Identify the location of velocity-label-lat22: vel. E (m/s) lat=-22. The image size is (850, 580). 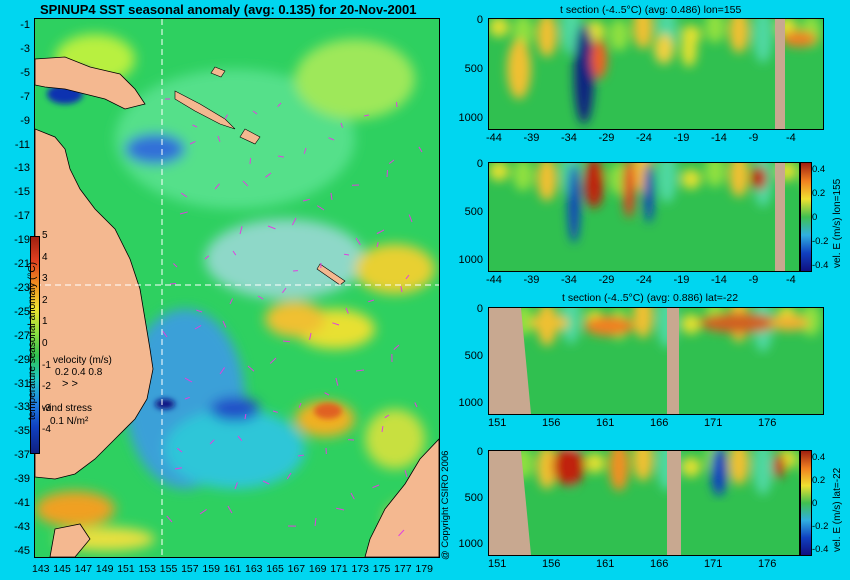
(837, 509).